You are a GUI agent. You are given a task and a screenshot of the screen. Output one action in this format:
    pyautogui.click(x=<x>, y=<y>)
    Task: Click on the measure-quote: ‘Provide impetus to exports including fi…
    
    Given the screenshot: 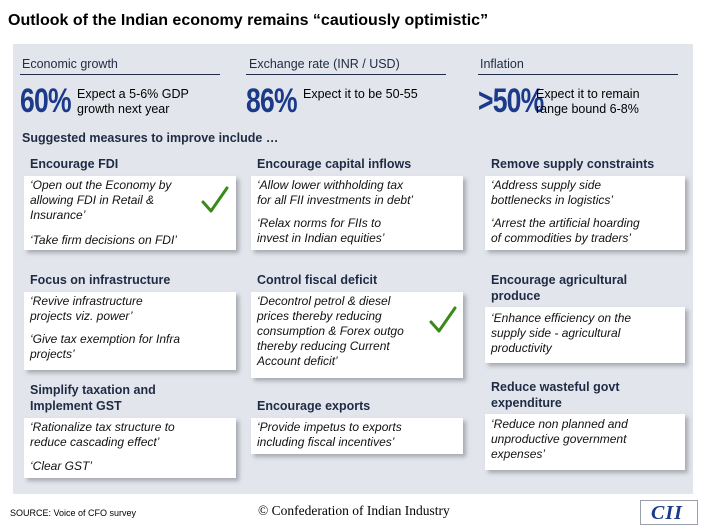 What is the action you would take?
    pyautogui.click(x=329, y=435)
    